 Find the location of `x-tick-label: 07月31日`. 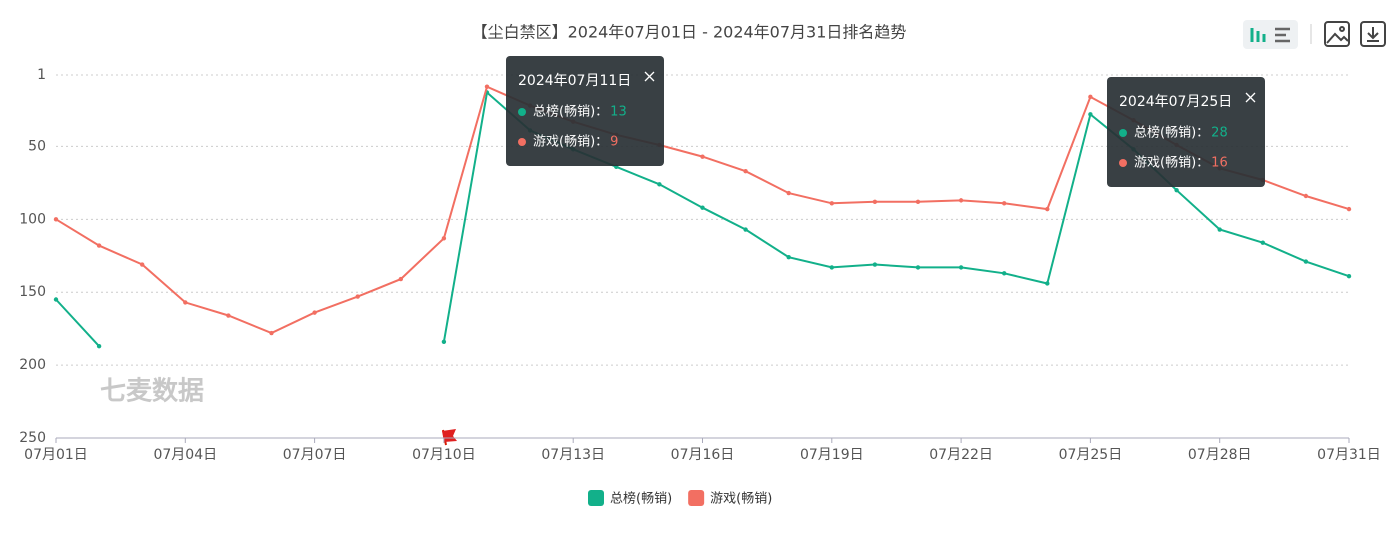

x-tick-label: 07月31日 is located at coordinates (1349, 455).